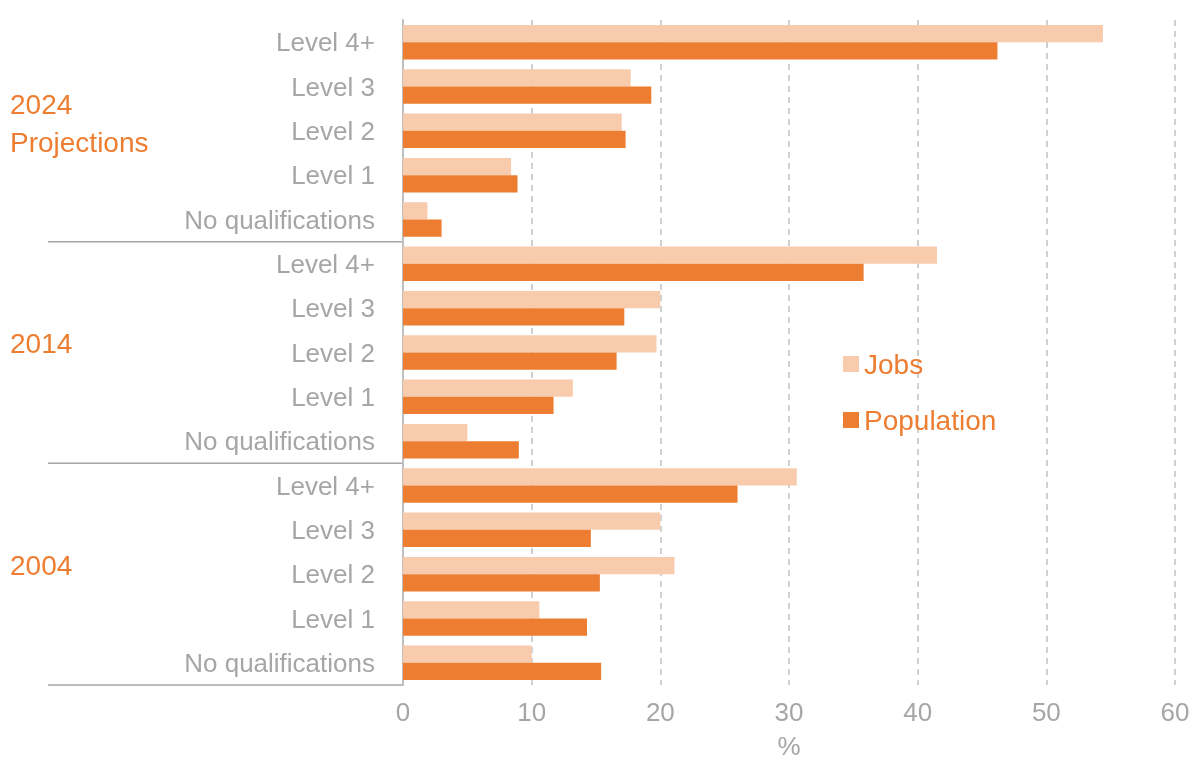  I want to click on text: 2024 Projections, so click(79, 124).